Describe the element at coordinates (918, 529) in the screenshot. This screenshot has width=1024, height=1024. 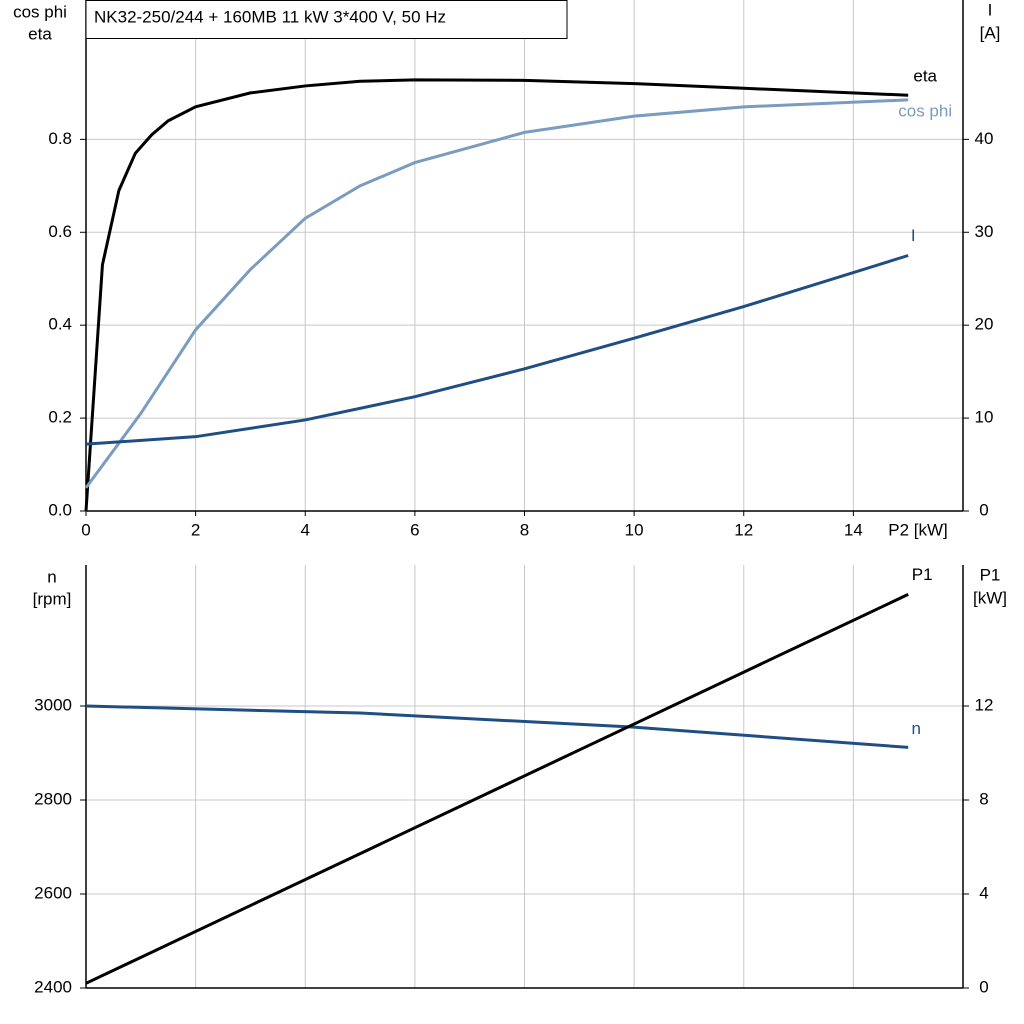
I see `x-axis-label: P2 [kW]` at that location.